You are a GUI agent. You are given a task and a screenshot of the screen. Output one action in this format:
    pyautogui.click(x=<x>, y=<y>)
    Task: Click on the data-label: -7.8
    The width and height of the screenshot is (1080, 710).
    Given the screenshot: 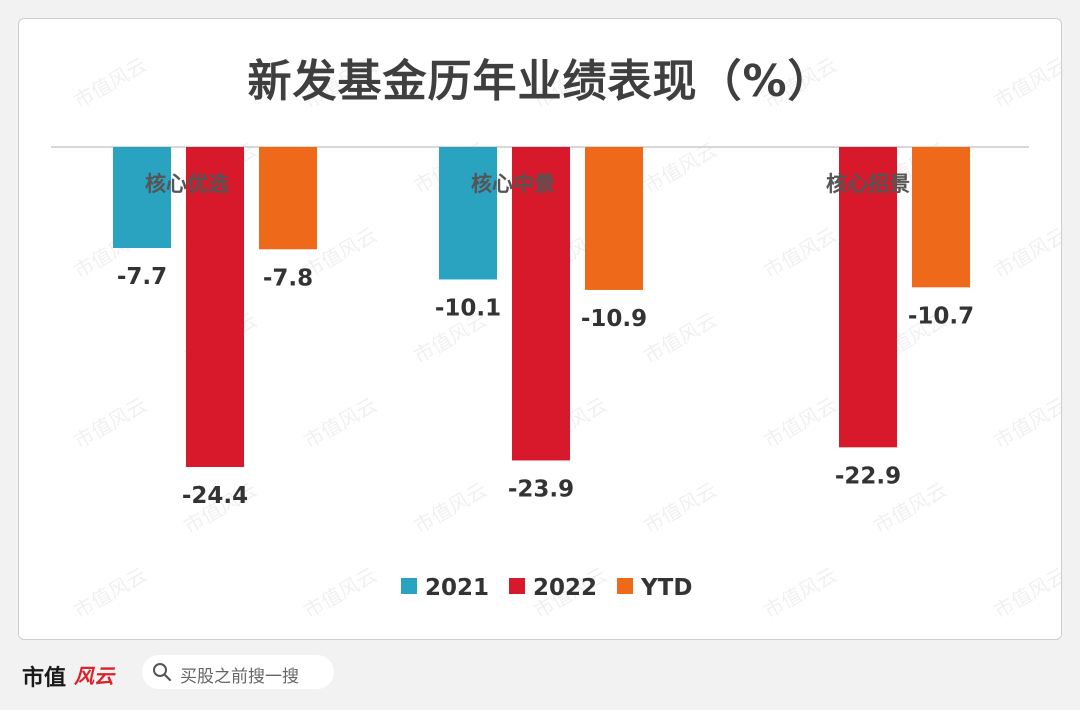 What is the action you would take?
    pyautogui.click(x=288, y=278)
    